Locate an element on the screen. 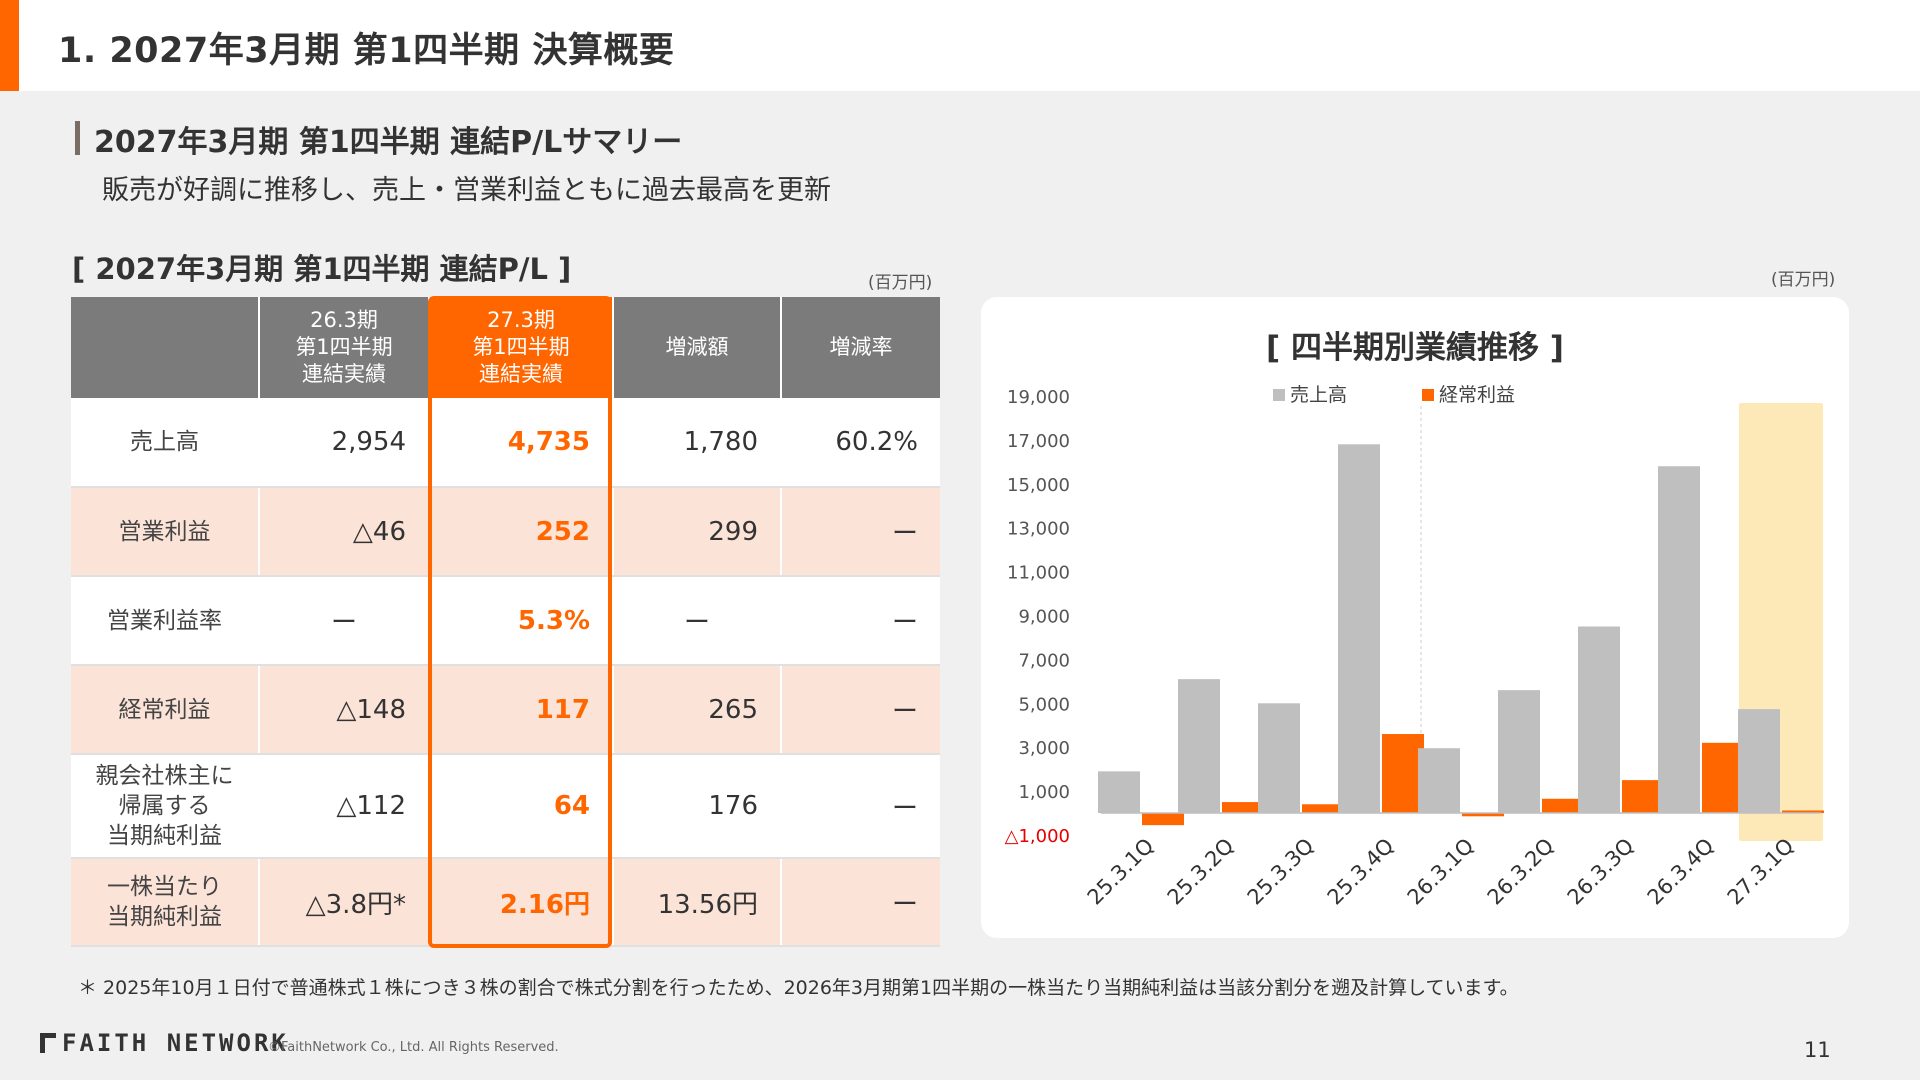 The height and width of the screenshot is (1080, 1920). table-row: 経常利益 △148 117 265 ー is located at coordinates (505, 710).